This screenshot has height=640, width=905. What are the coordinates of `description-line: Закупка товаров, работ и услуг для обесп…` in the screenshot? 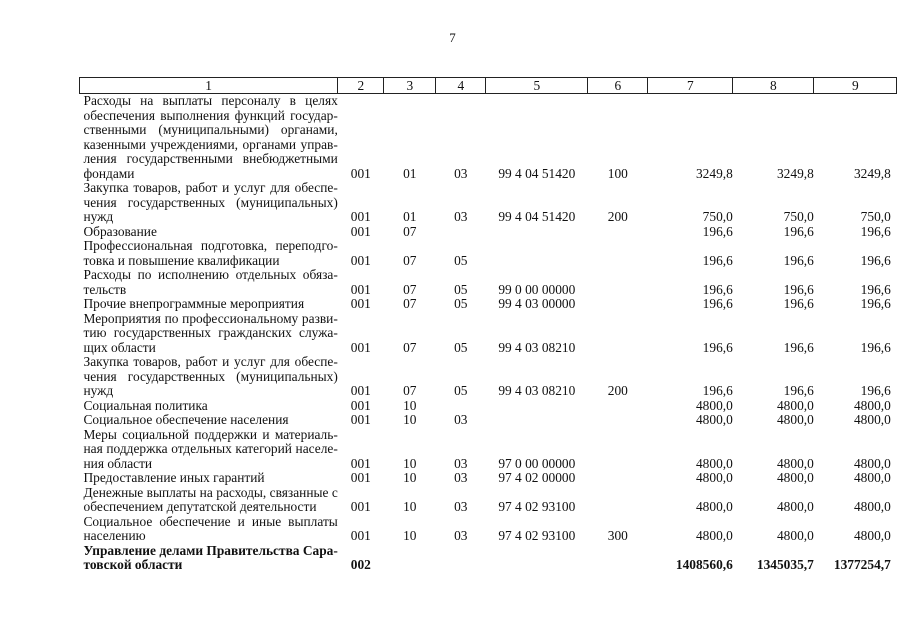 It's located at (210, 361).